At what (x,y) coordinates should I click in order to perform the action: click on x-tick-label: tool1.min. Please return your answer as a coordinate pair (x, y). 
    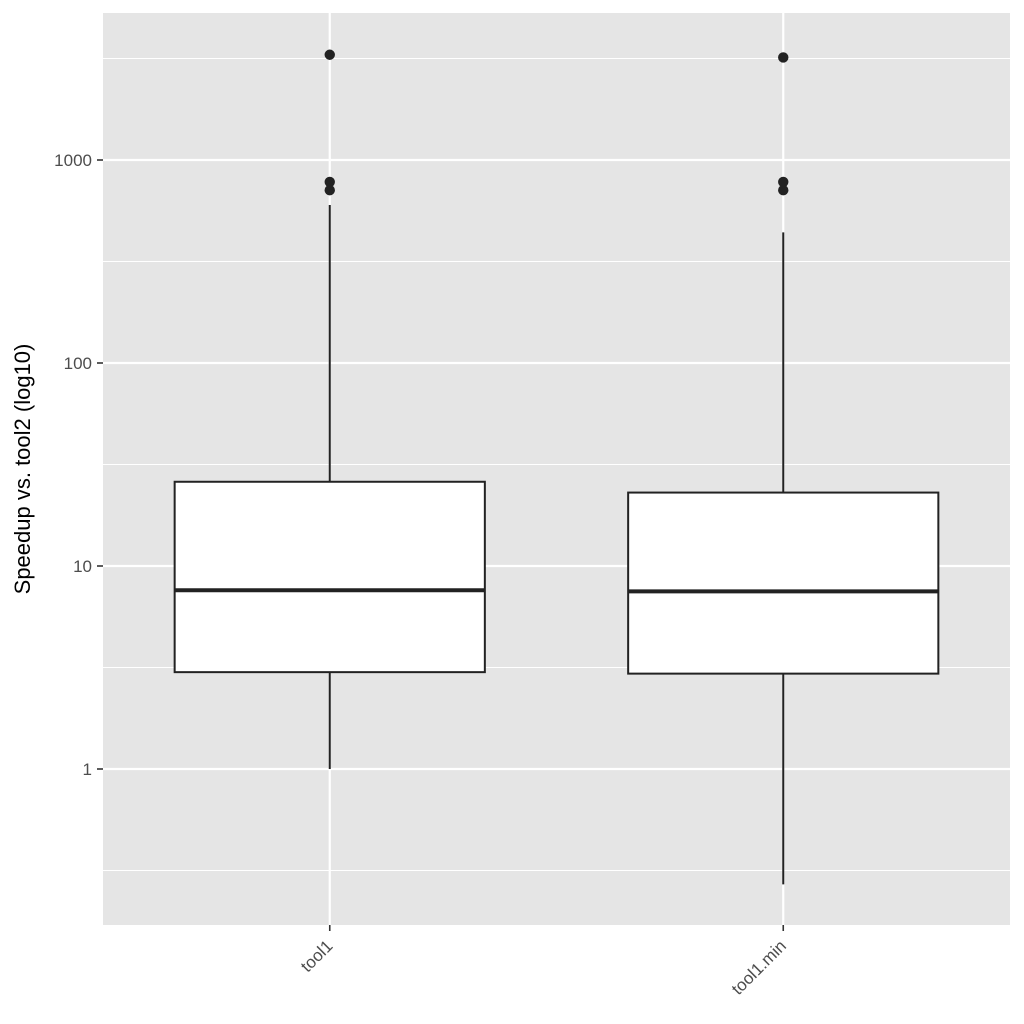
    Looking at the image, I should click on (759, 967).